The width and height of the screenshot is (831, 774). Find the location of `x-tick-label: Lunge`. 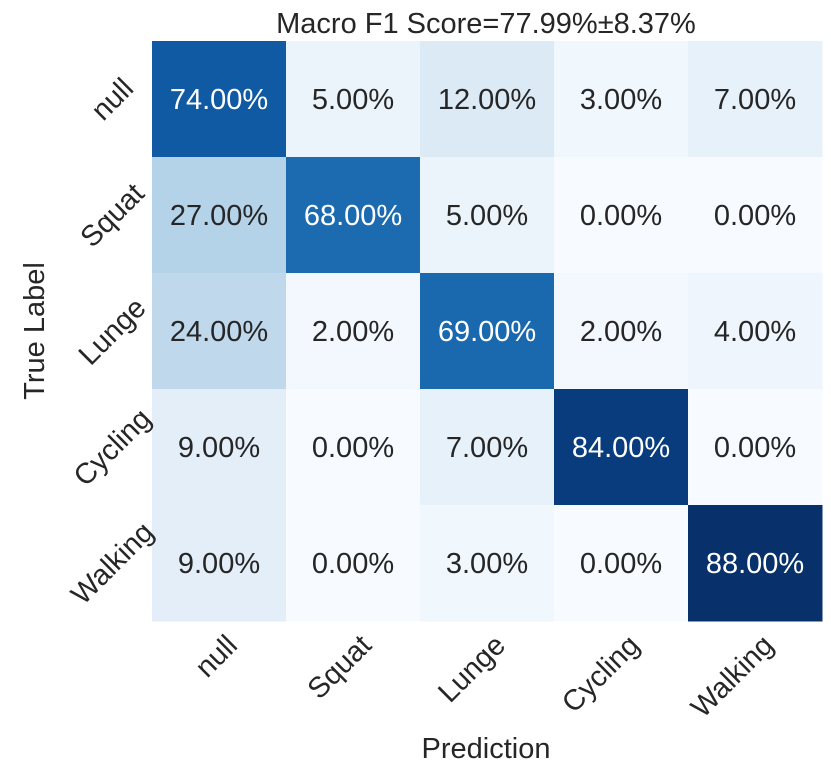

x-tick-label: Lunge is located at coordinates (472, 669).